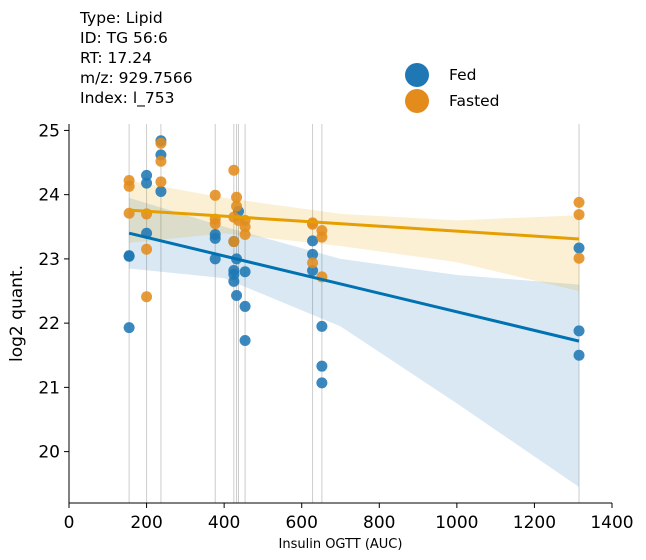 This screenshot has width=646, height=560. Describe the element at coordinates (49, 388) in the screenshot. I see `y-tick-label: 21` at that location.